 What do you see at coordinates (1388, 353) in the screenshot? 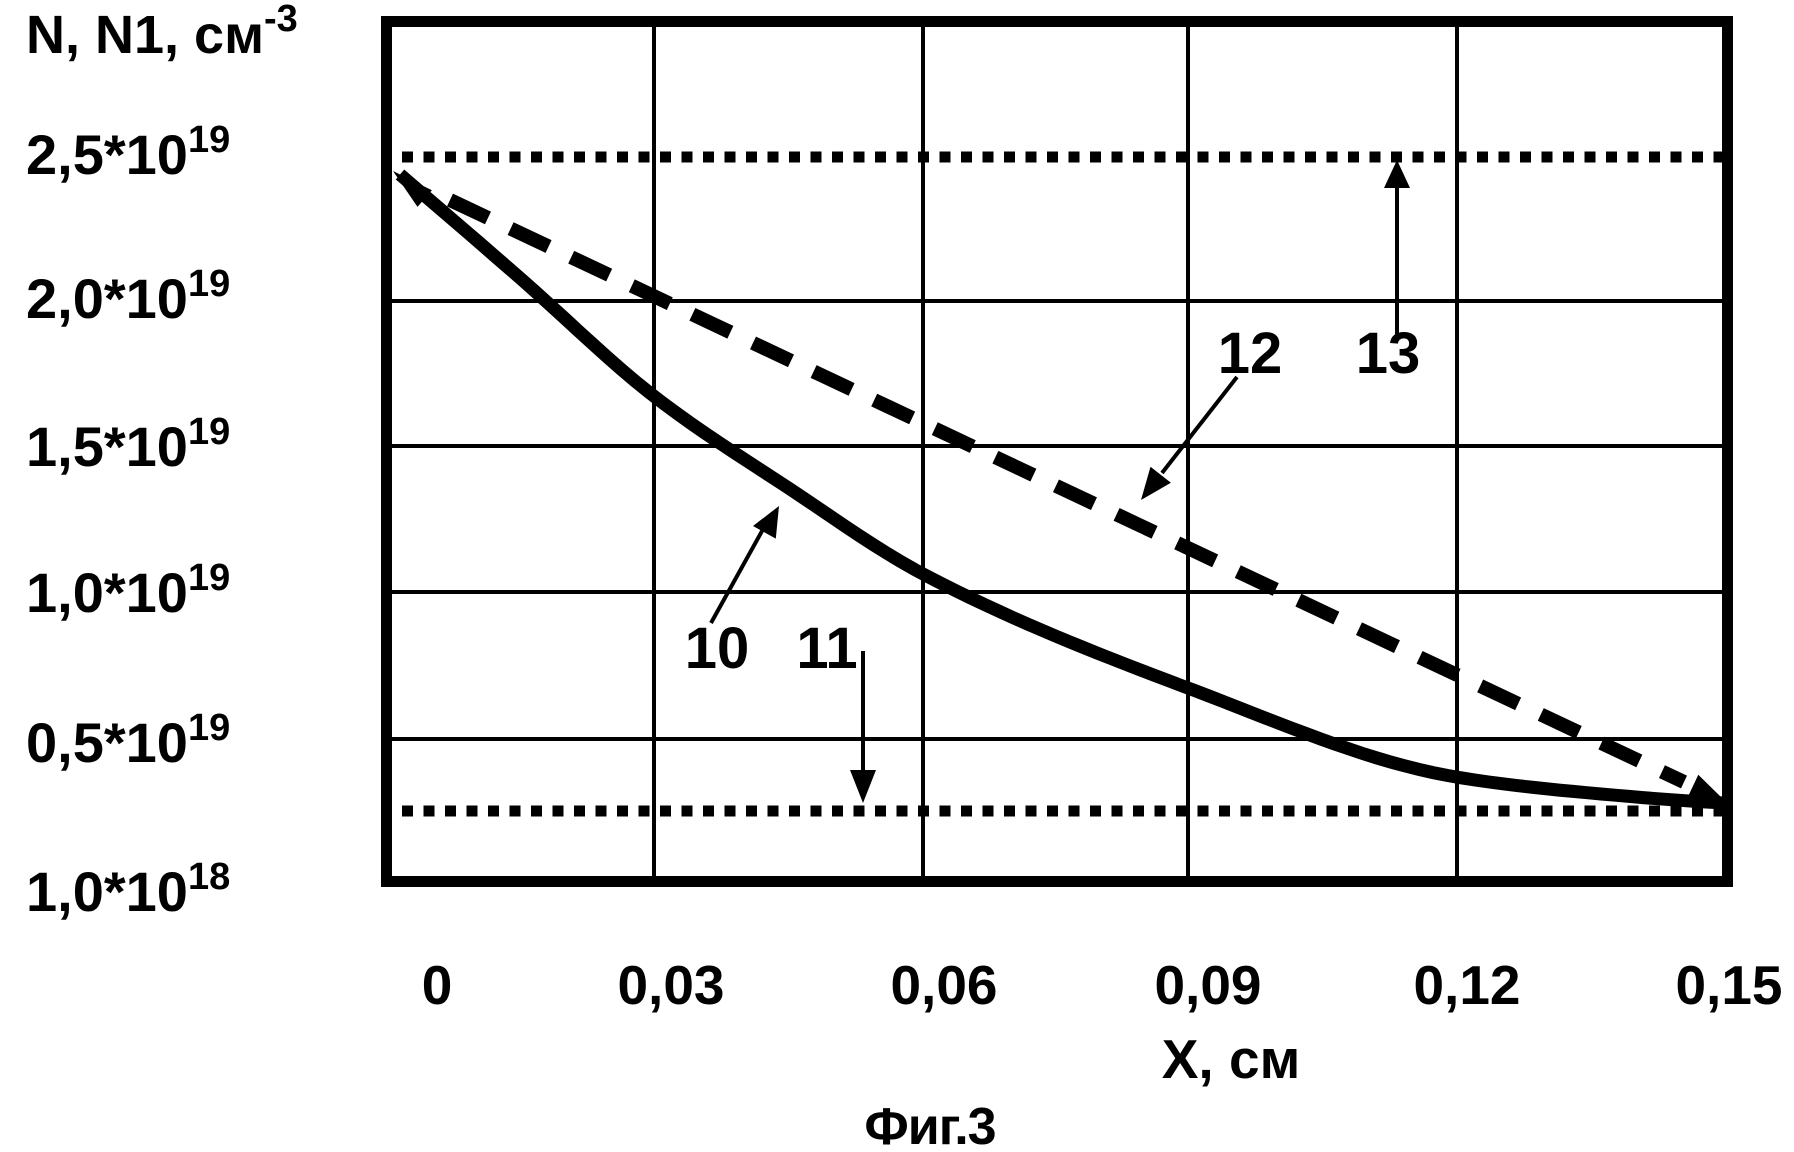
I see `svg-text: 13` at bounding box center [1388, 353].